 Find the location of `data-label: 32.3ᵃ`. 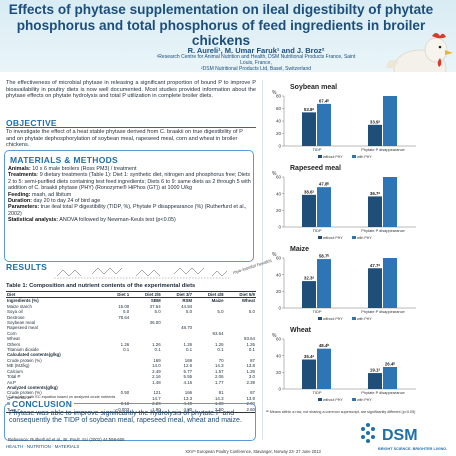

data-label: 32.3ᵃ is located at coordinates (309, 278).